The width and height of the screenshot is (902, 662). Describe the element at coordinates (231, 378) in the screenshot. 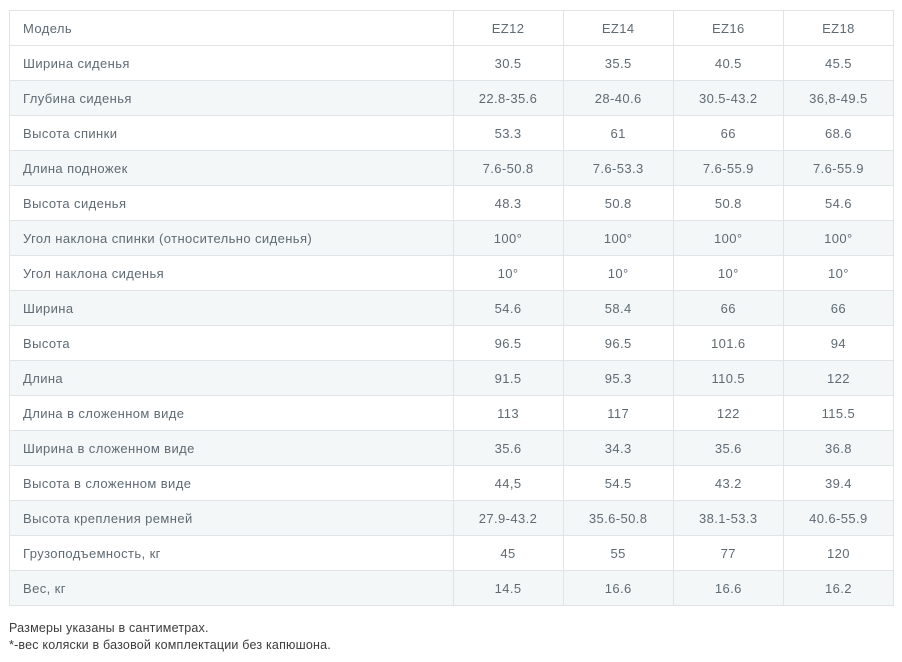

I see `row-label-cell: Длина` at that location.